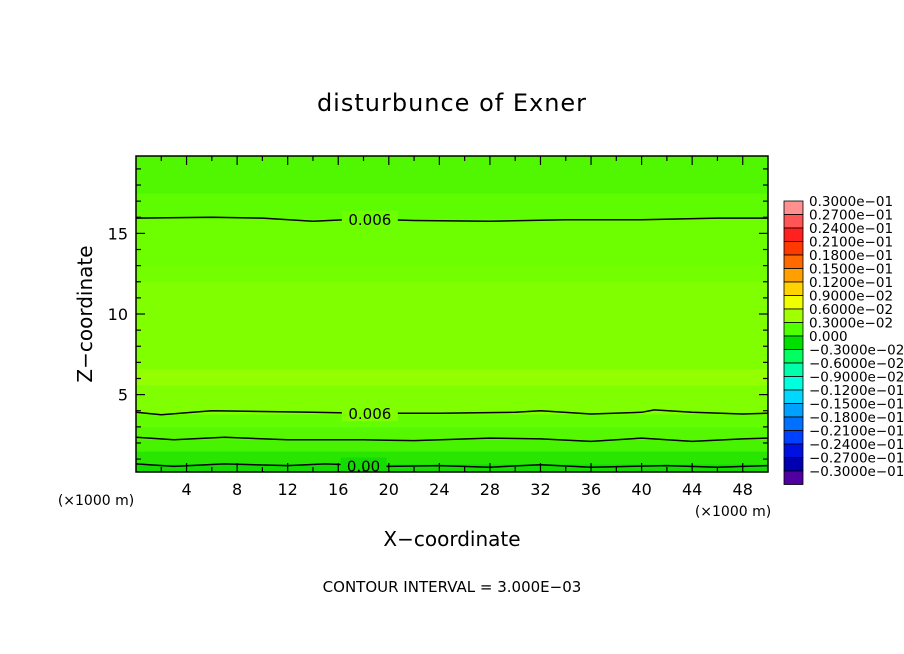 The width and height of the screenshot is (904, 654). I want to click on x-tick-label: 4, so click(186, 489).